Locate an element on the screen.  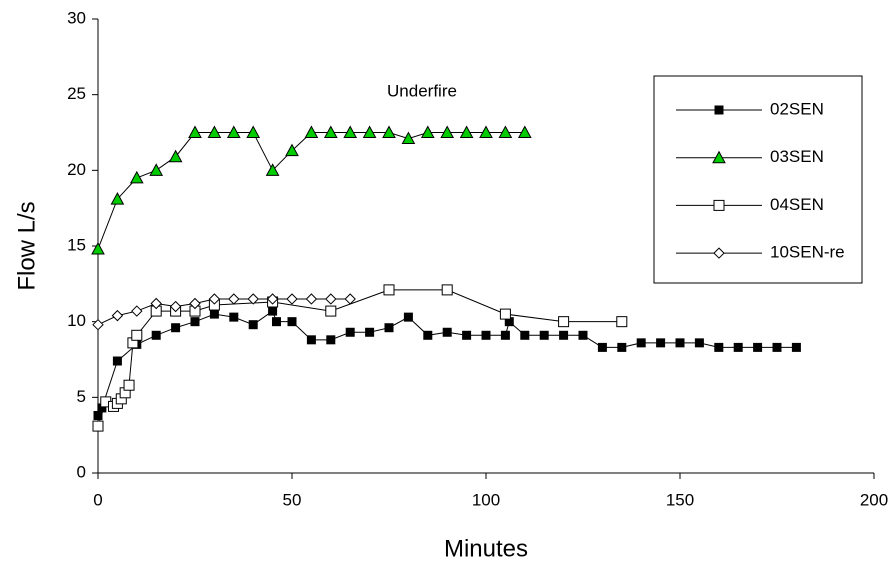
legend-label: 02SEN is located at coordinates (797, 108).